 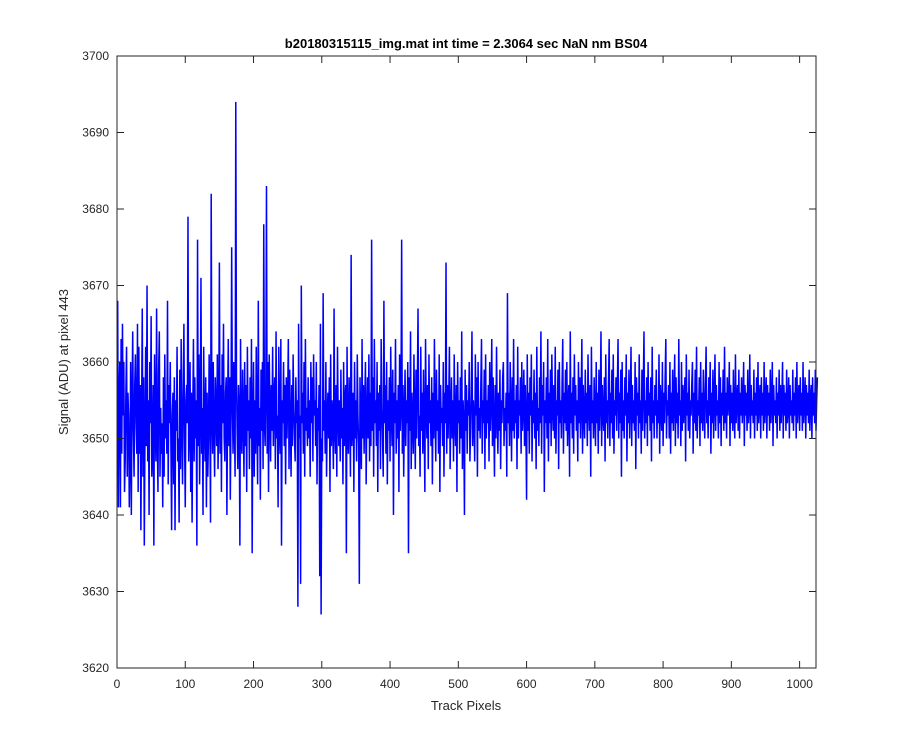 What do you see at coordinates (95, 133) in the screenshot?
I see `y-tick-label: 3690` at bounding box center [95, 133].